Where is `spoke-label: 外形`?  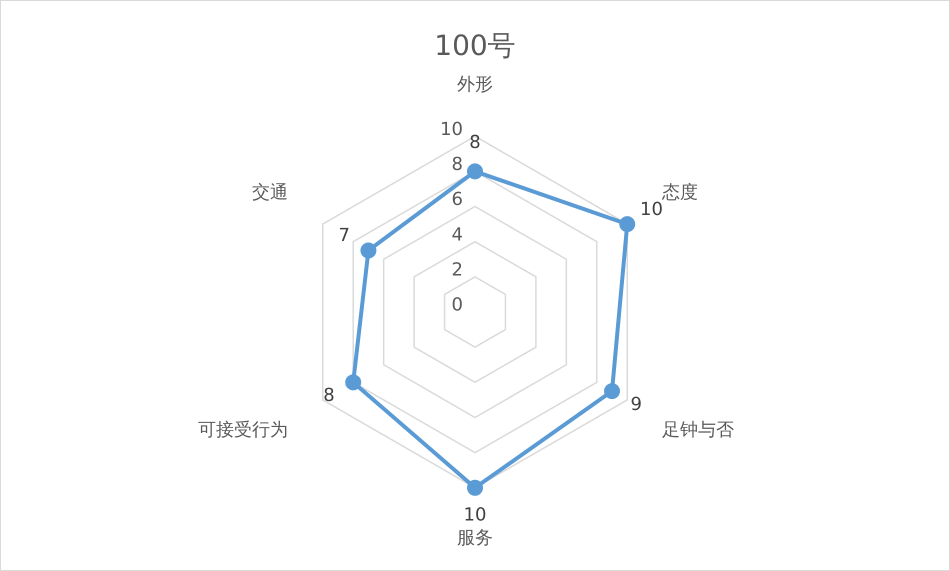
spoke-label: 外形 is located at coordinates (475, 85).